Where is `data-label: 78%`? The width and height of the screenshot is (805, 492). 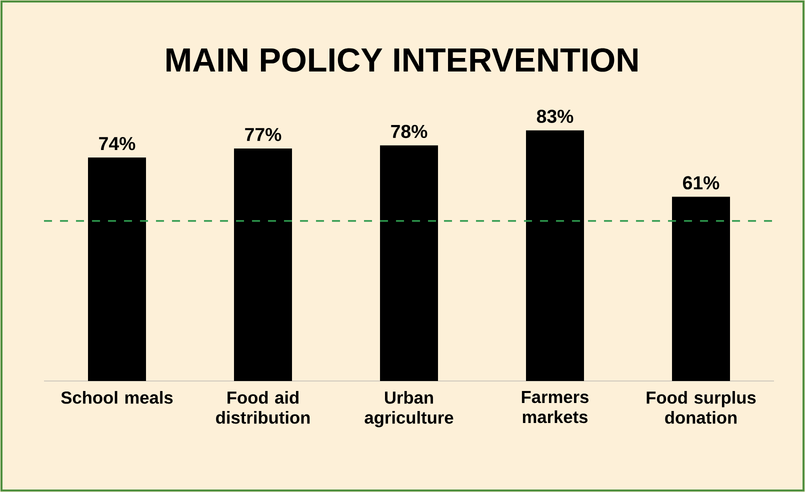 data-label: 78% is located at coordinates (409, 131).